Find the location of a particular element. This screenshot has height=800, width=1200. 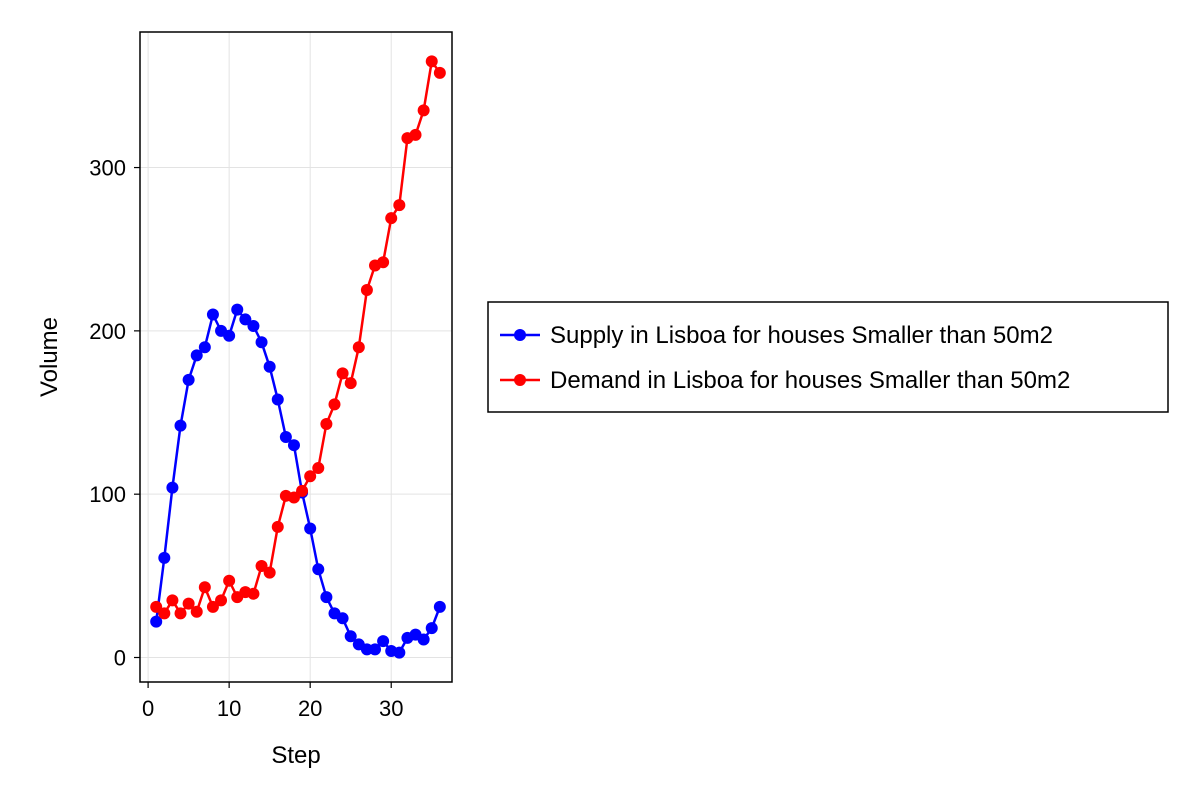

y-tick-label: 200 is located at coordinates (107, 331).